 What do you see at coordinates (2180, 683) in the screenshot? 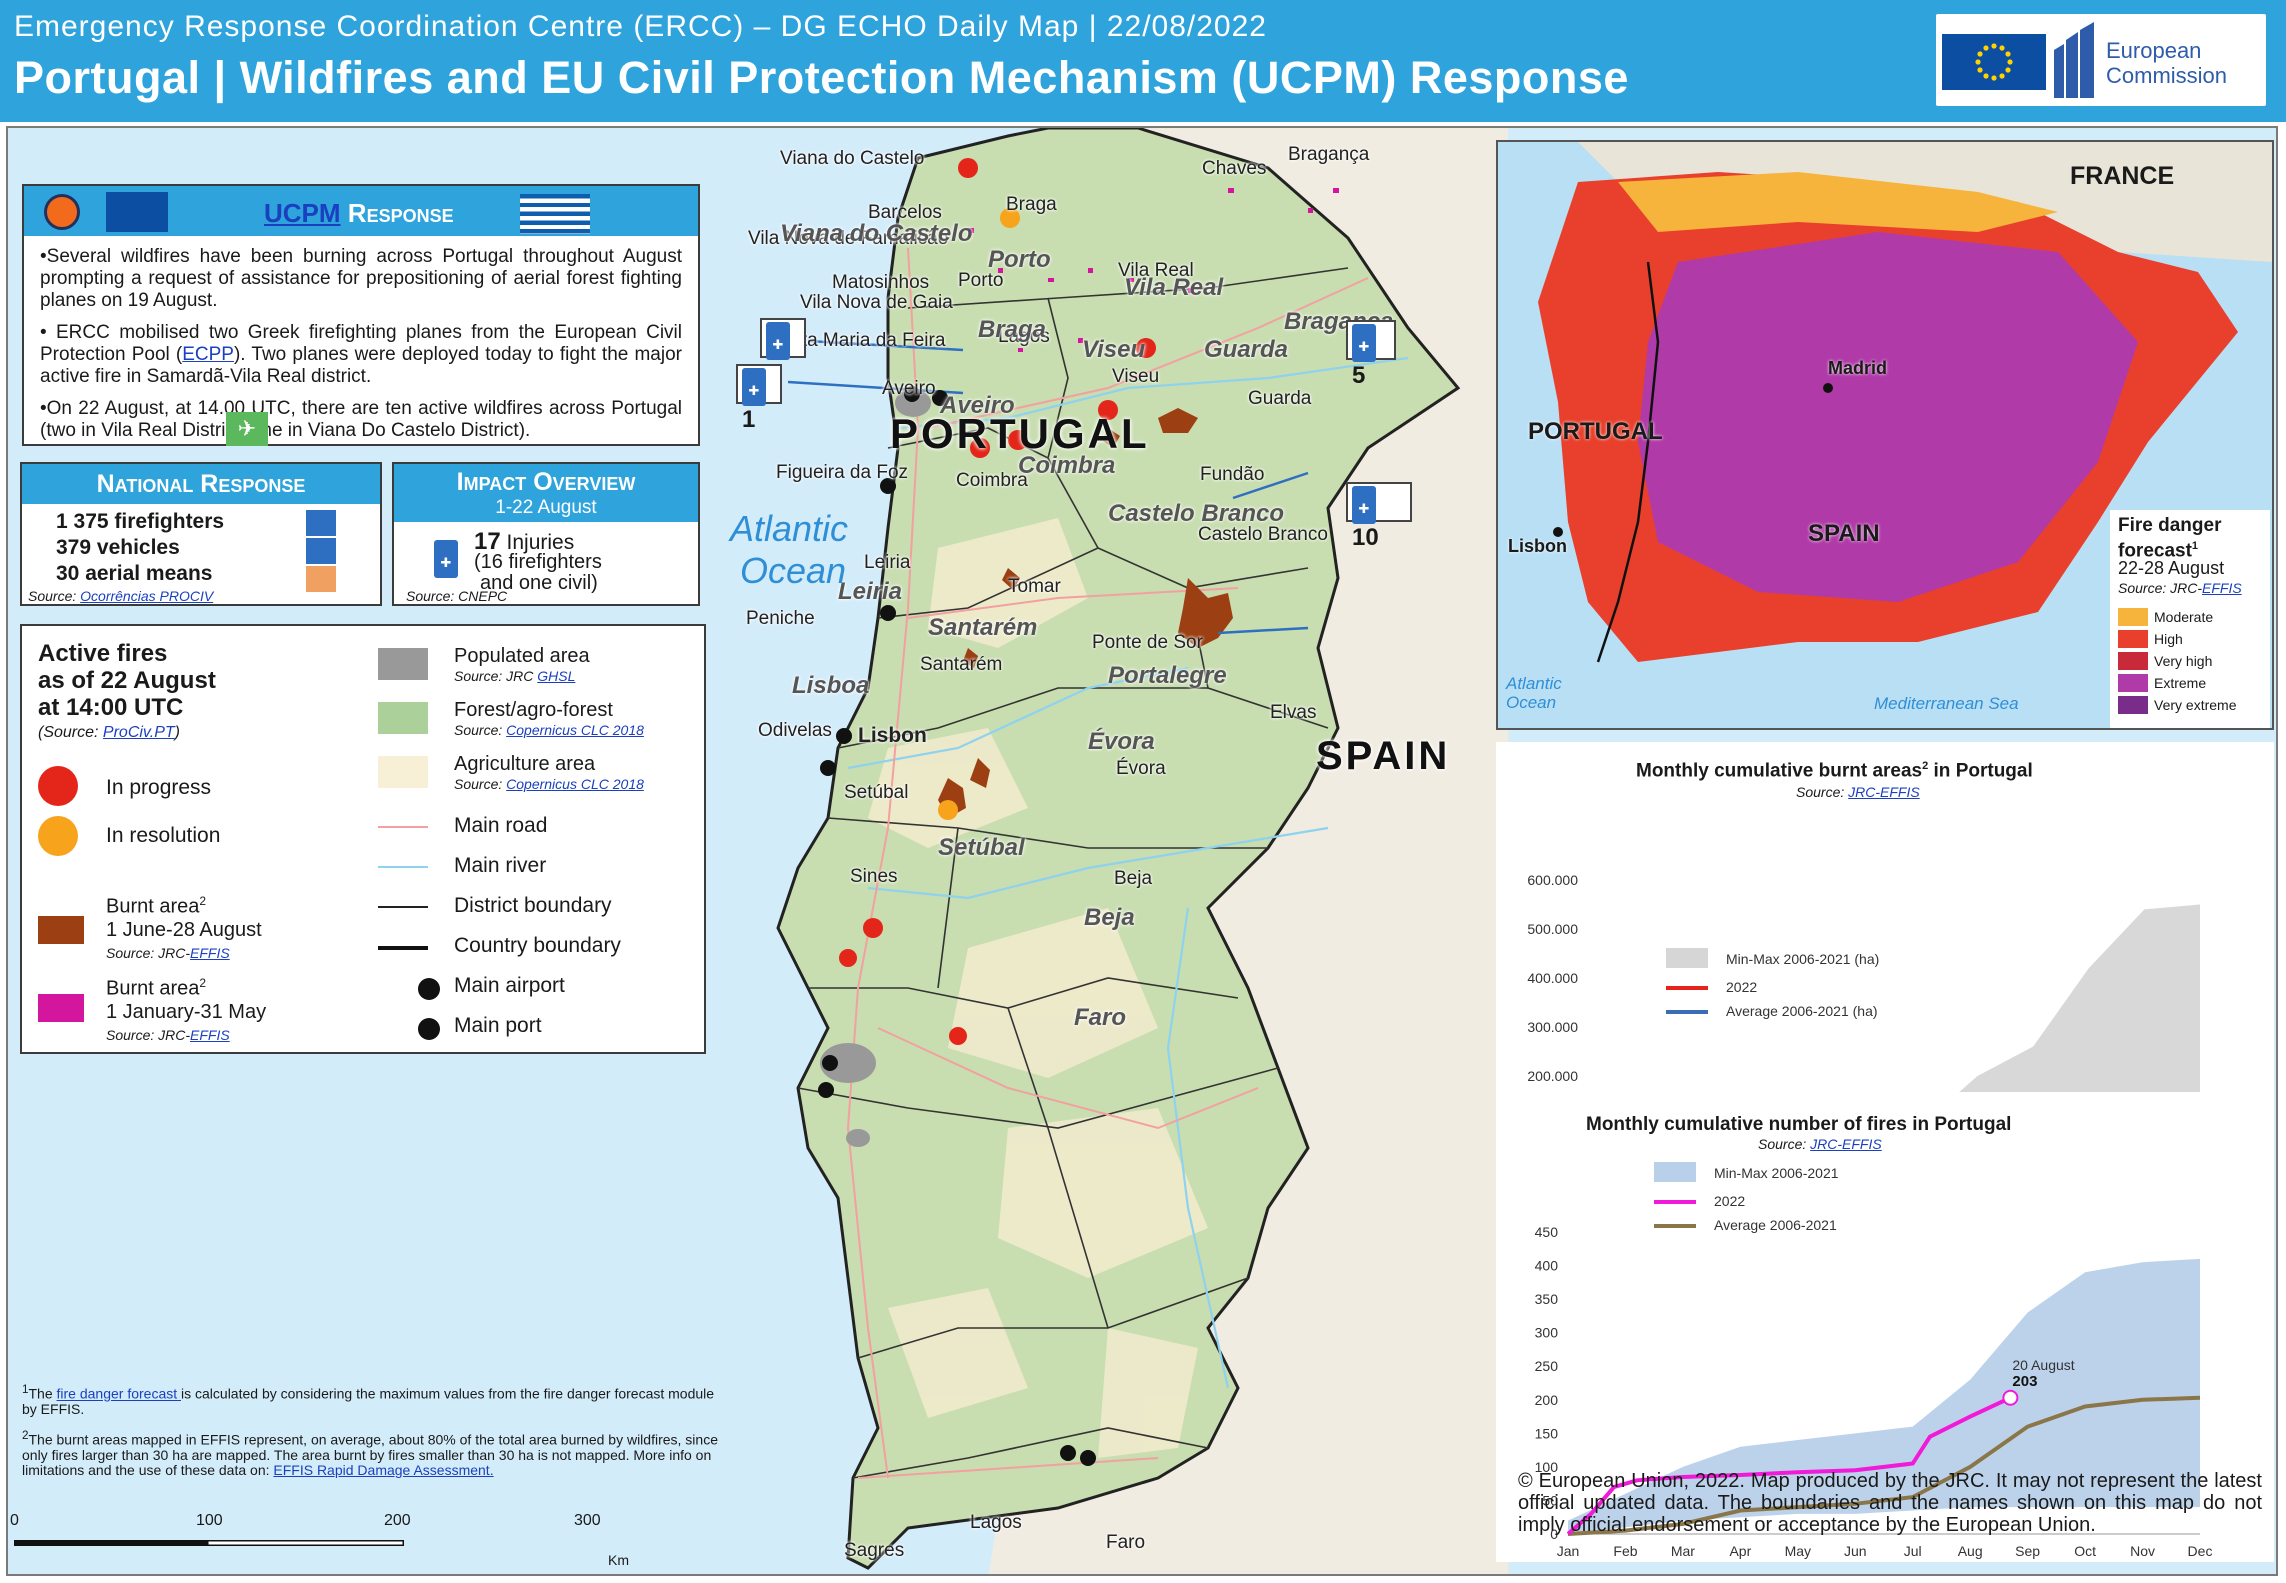
I see `fire-danger-label: Extreme` at bounding box center [2180, 683].